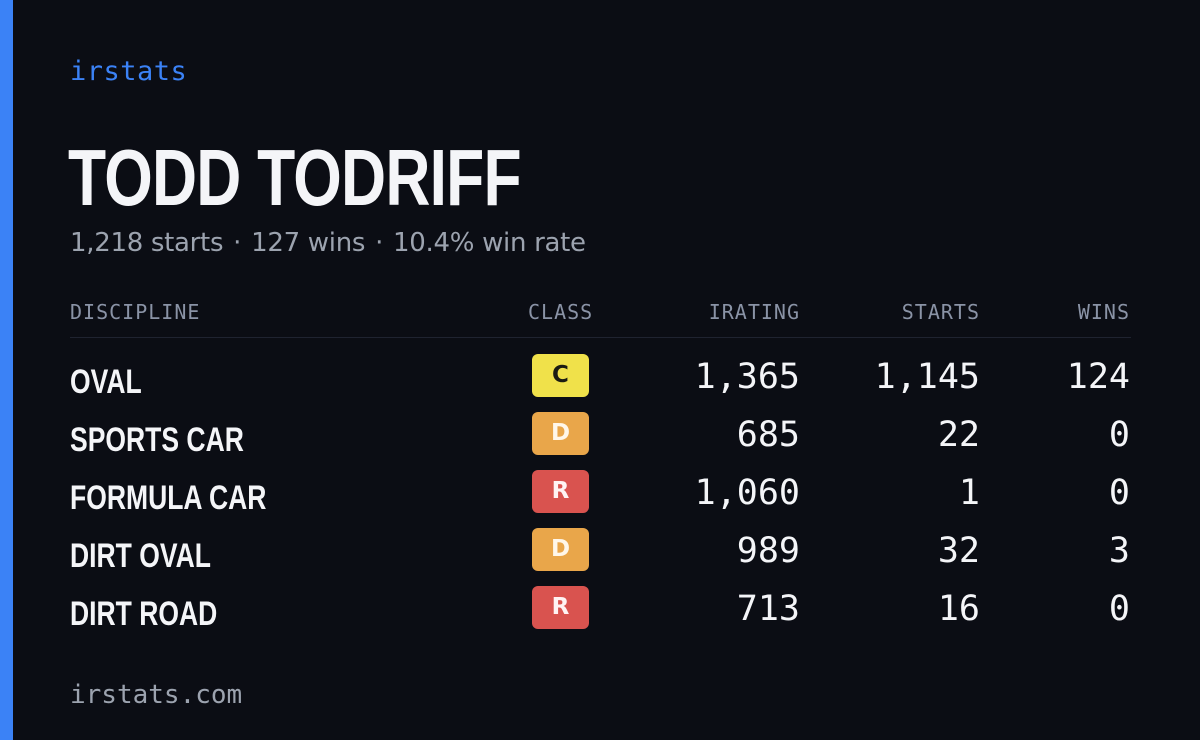 The image size is (1200, 740). What do you see at coordinates (129, 71) in the screenshot?
I see `brand-label: irstats` at bounding box center [129, 71].